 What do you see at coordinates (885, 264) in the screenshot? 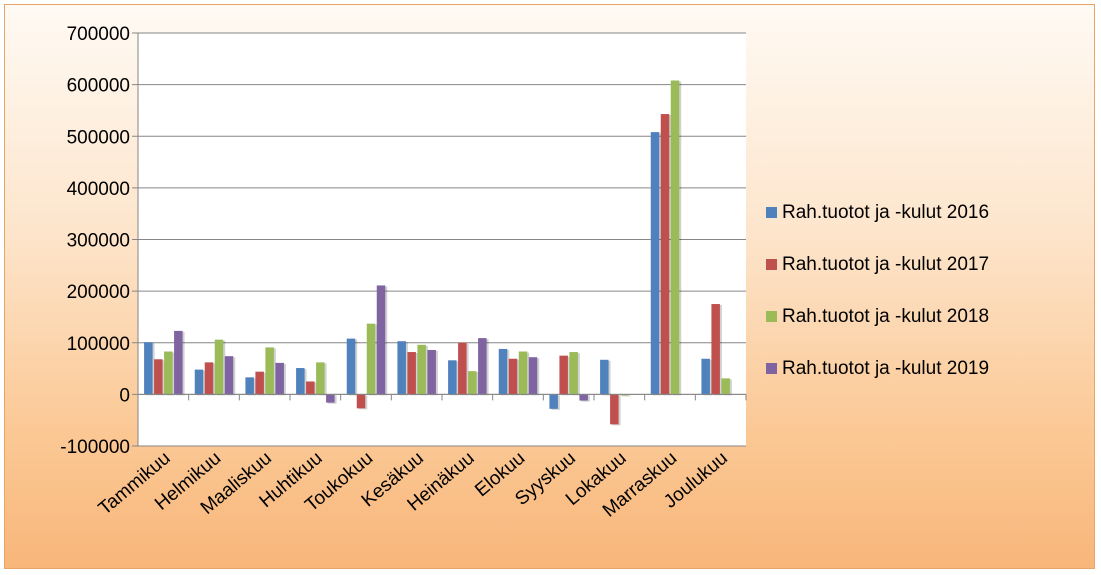
I see `legend-label: Rah.tuotot ja -kulut 2017` at bounding box center [885, 264].